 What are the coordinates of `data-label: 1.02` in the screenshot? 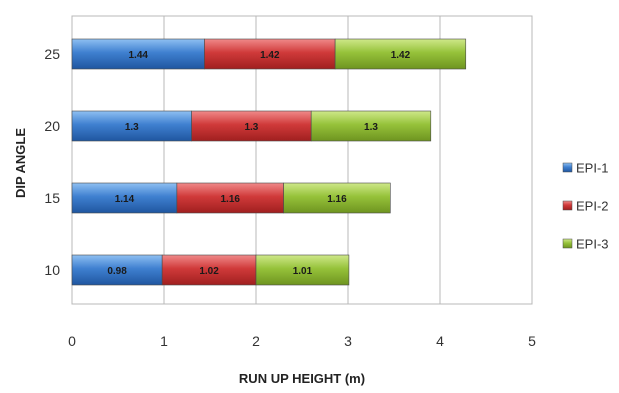 It's located at (209, 271).